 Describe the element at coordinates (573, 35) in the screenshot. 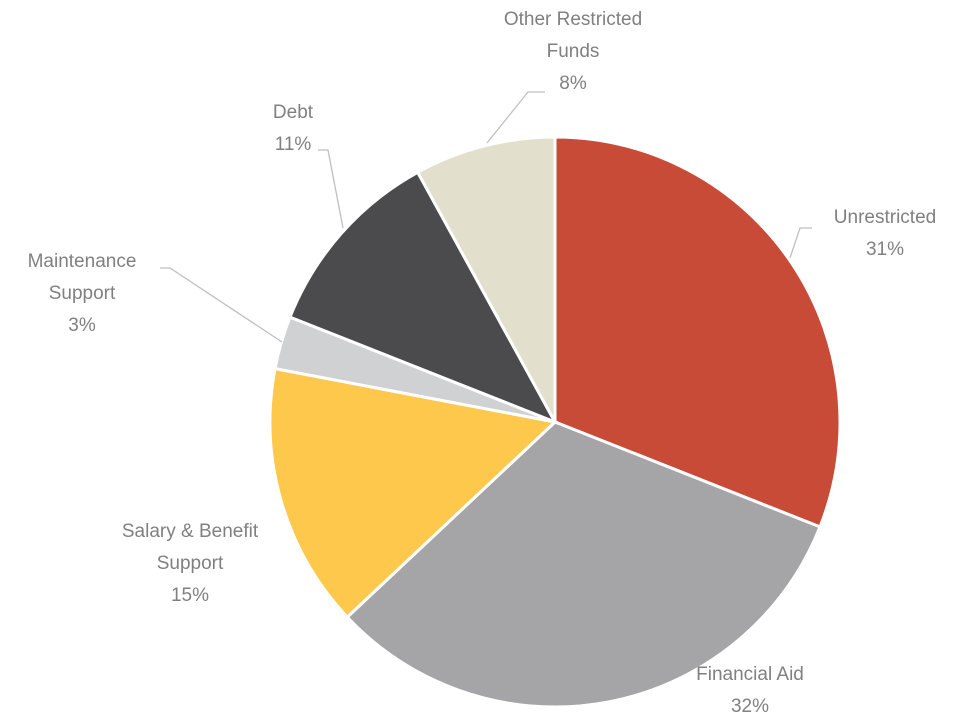

I see `slice-label: Other Restricted Funds` at that location.